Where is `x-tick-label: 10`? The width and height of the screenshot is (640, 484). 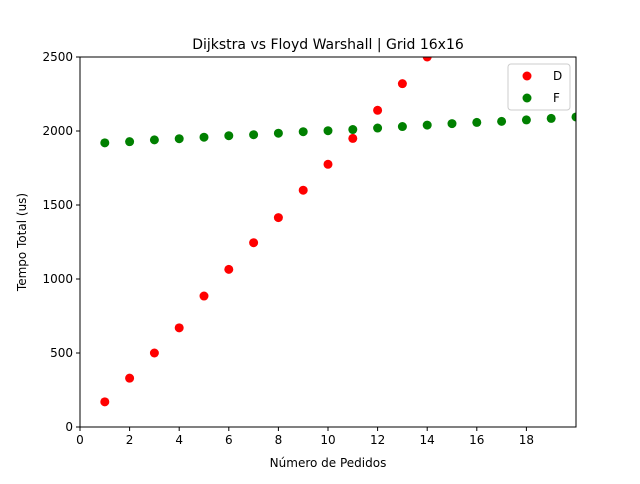 x-tick-label: 10 is located at coordinates (327, 440).